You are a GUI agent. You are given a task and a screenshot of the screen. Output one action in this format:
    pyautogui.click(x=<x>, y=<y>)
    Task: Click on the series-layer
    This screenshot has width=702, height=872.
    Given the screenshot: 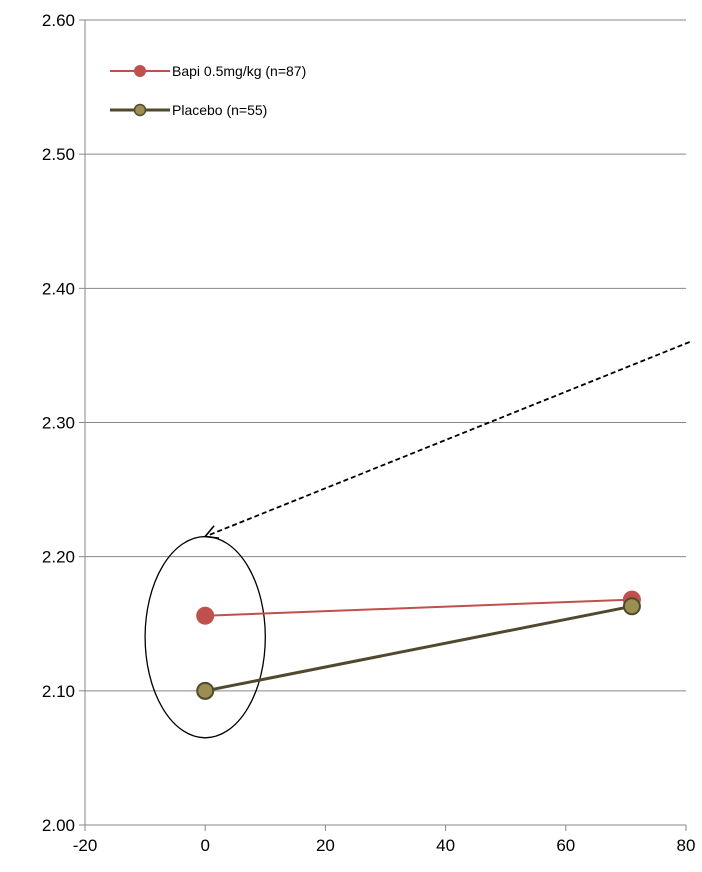 What is the action you would take?
    pyautogui.click(x=418, y=645)
    